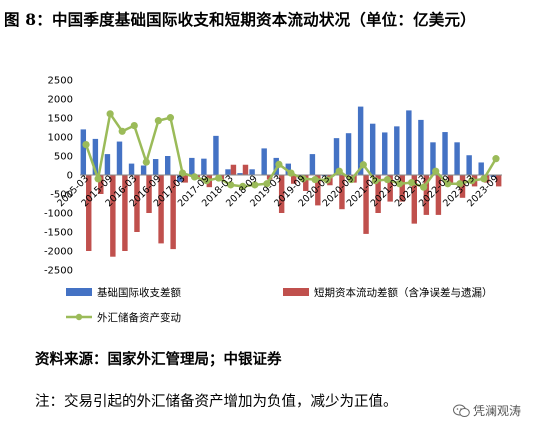 The height and width of the screenshot is (436, 550). I want to click on y-tick-label: -1000, so click(58, 214).